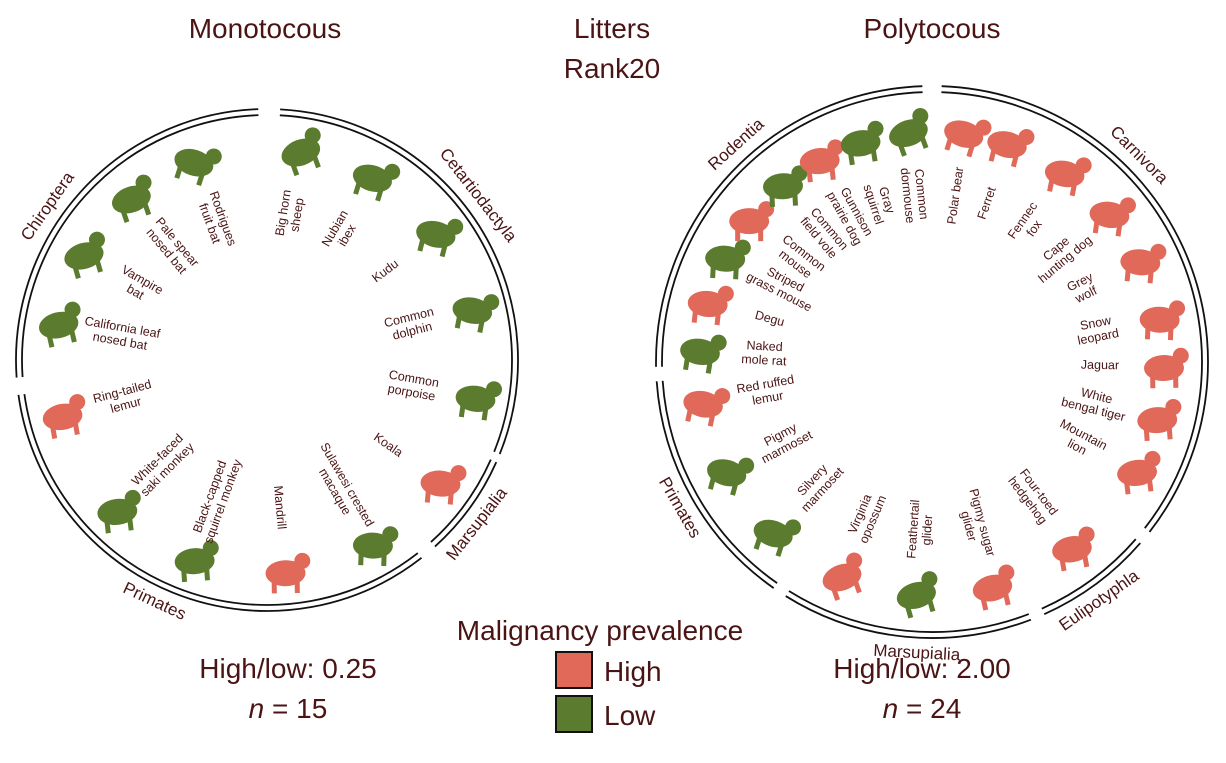  What do you see at coordinates (955, 195) in the screenshot?
I see `label-line: Polar bear` at bounding box center [955, 195].